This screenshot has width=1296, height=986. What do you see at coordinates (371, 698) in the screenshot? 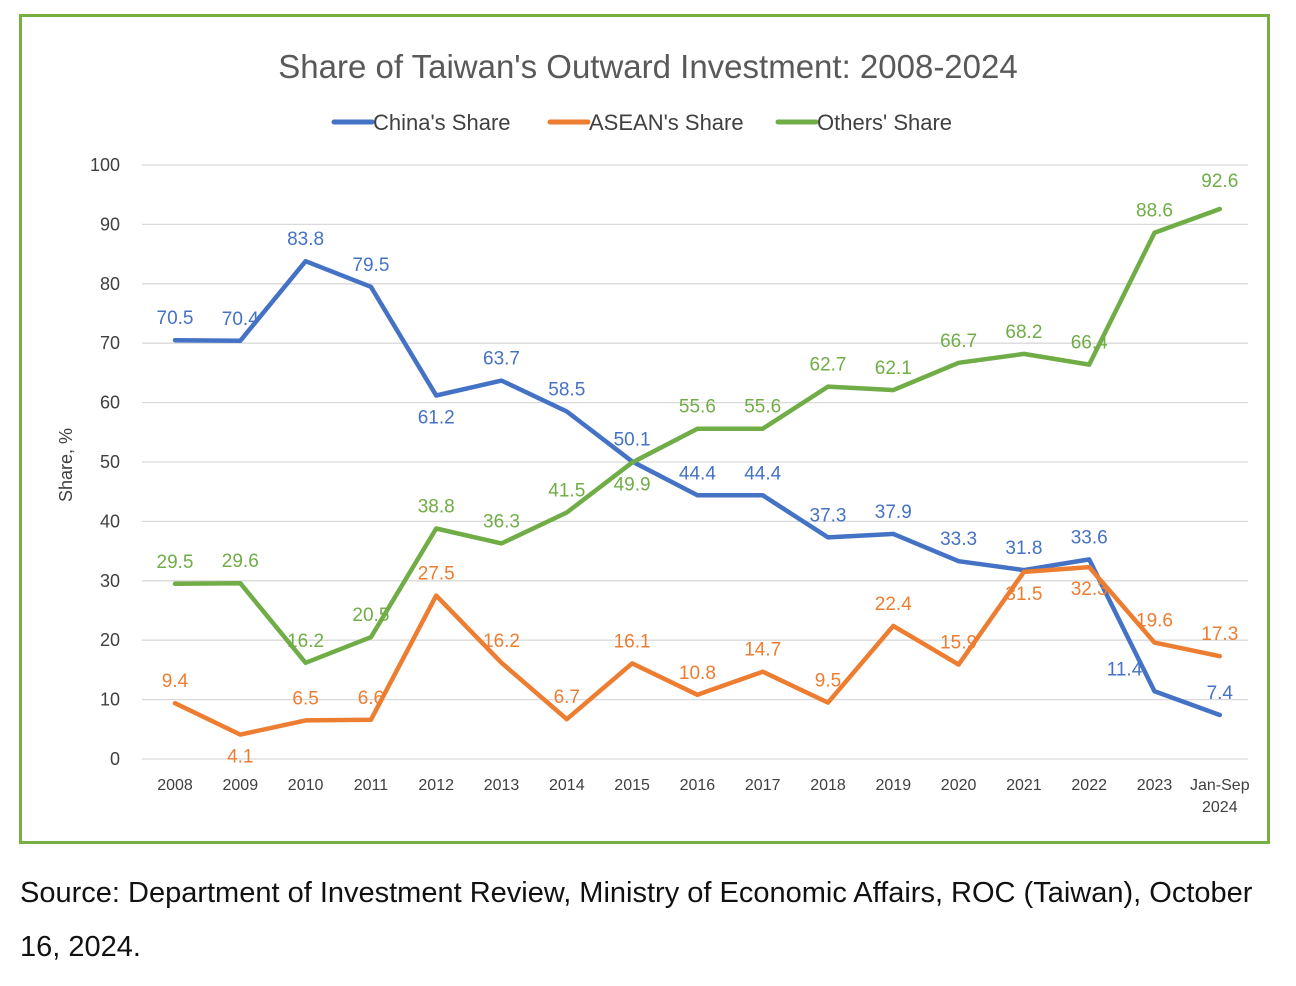
I see `data-label: 6.6` at bounding box center [371, 698].